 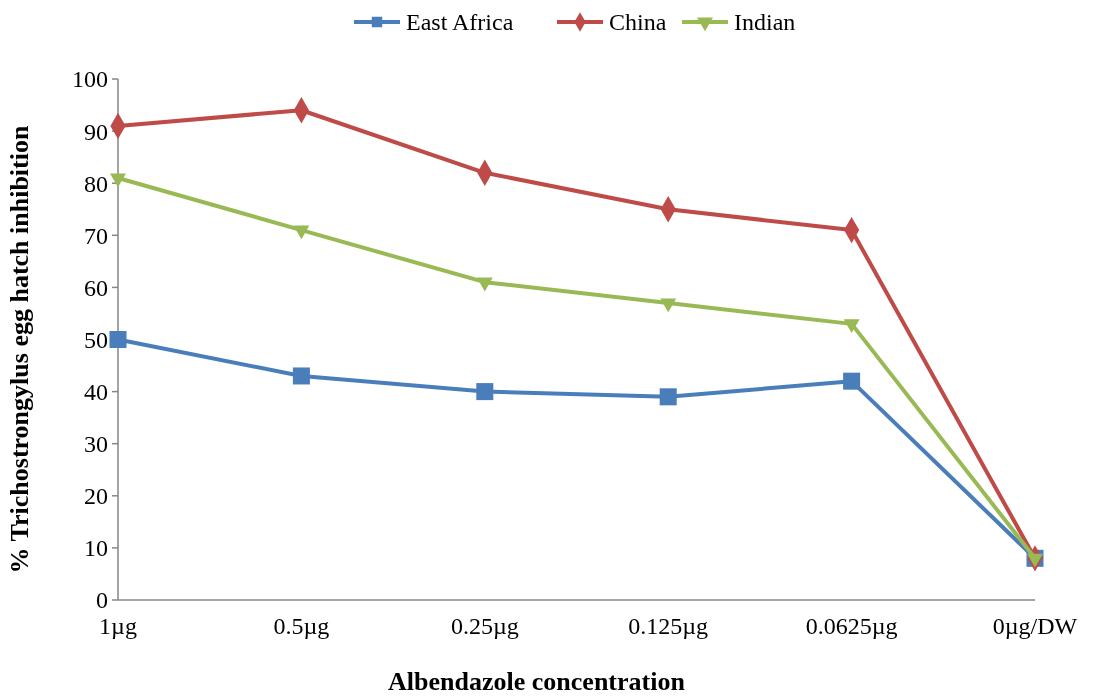 What do you see at coordinates (96, 183) in the screenshot?
I see `y-tick-label: 80` at bounding box center [96, 183].